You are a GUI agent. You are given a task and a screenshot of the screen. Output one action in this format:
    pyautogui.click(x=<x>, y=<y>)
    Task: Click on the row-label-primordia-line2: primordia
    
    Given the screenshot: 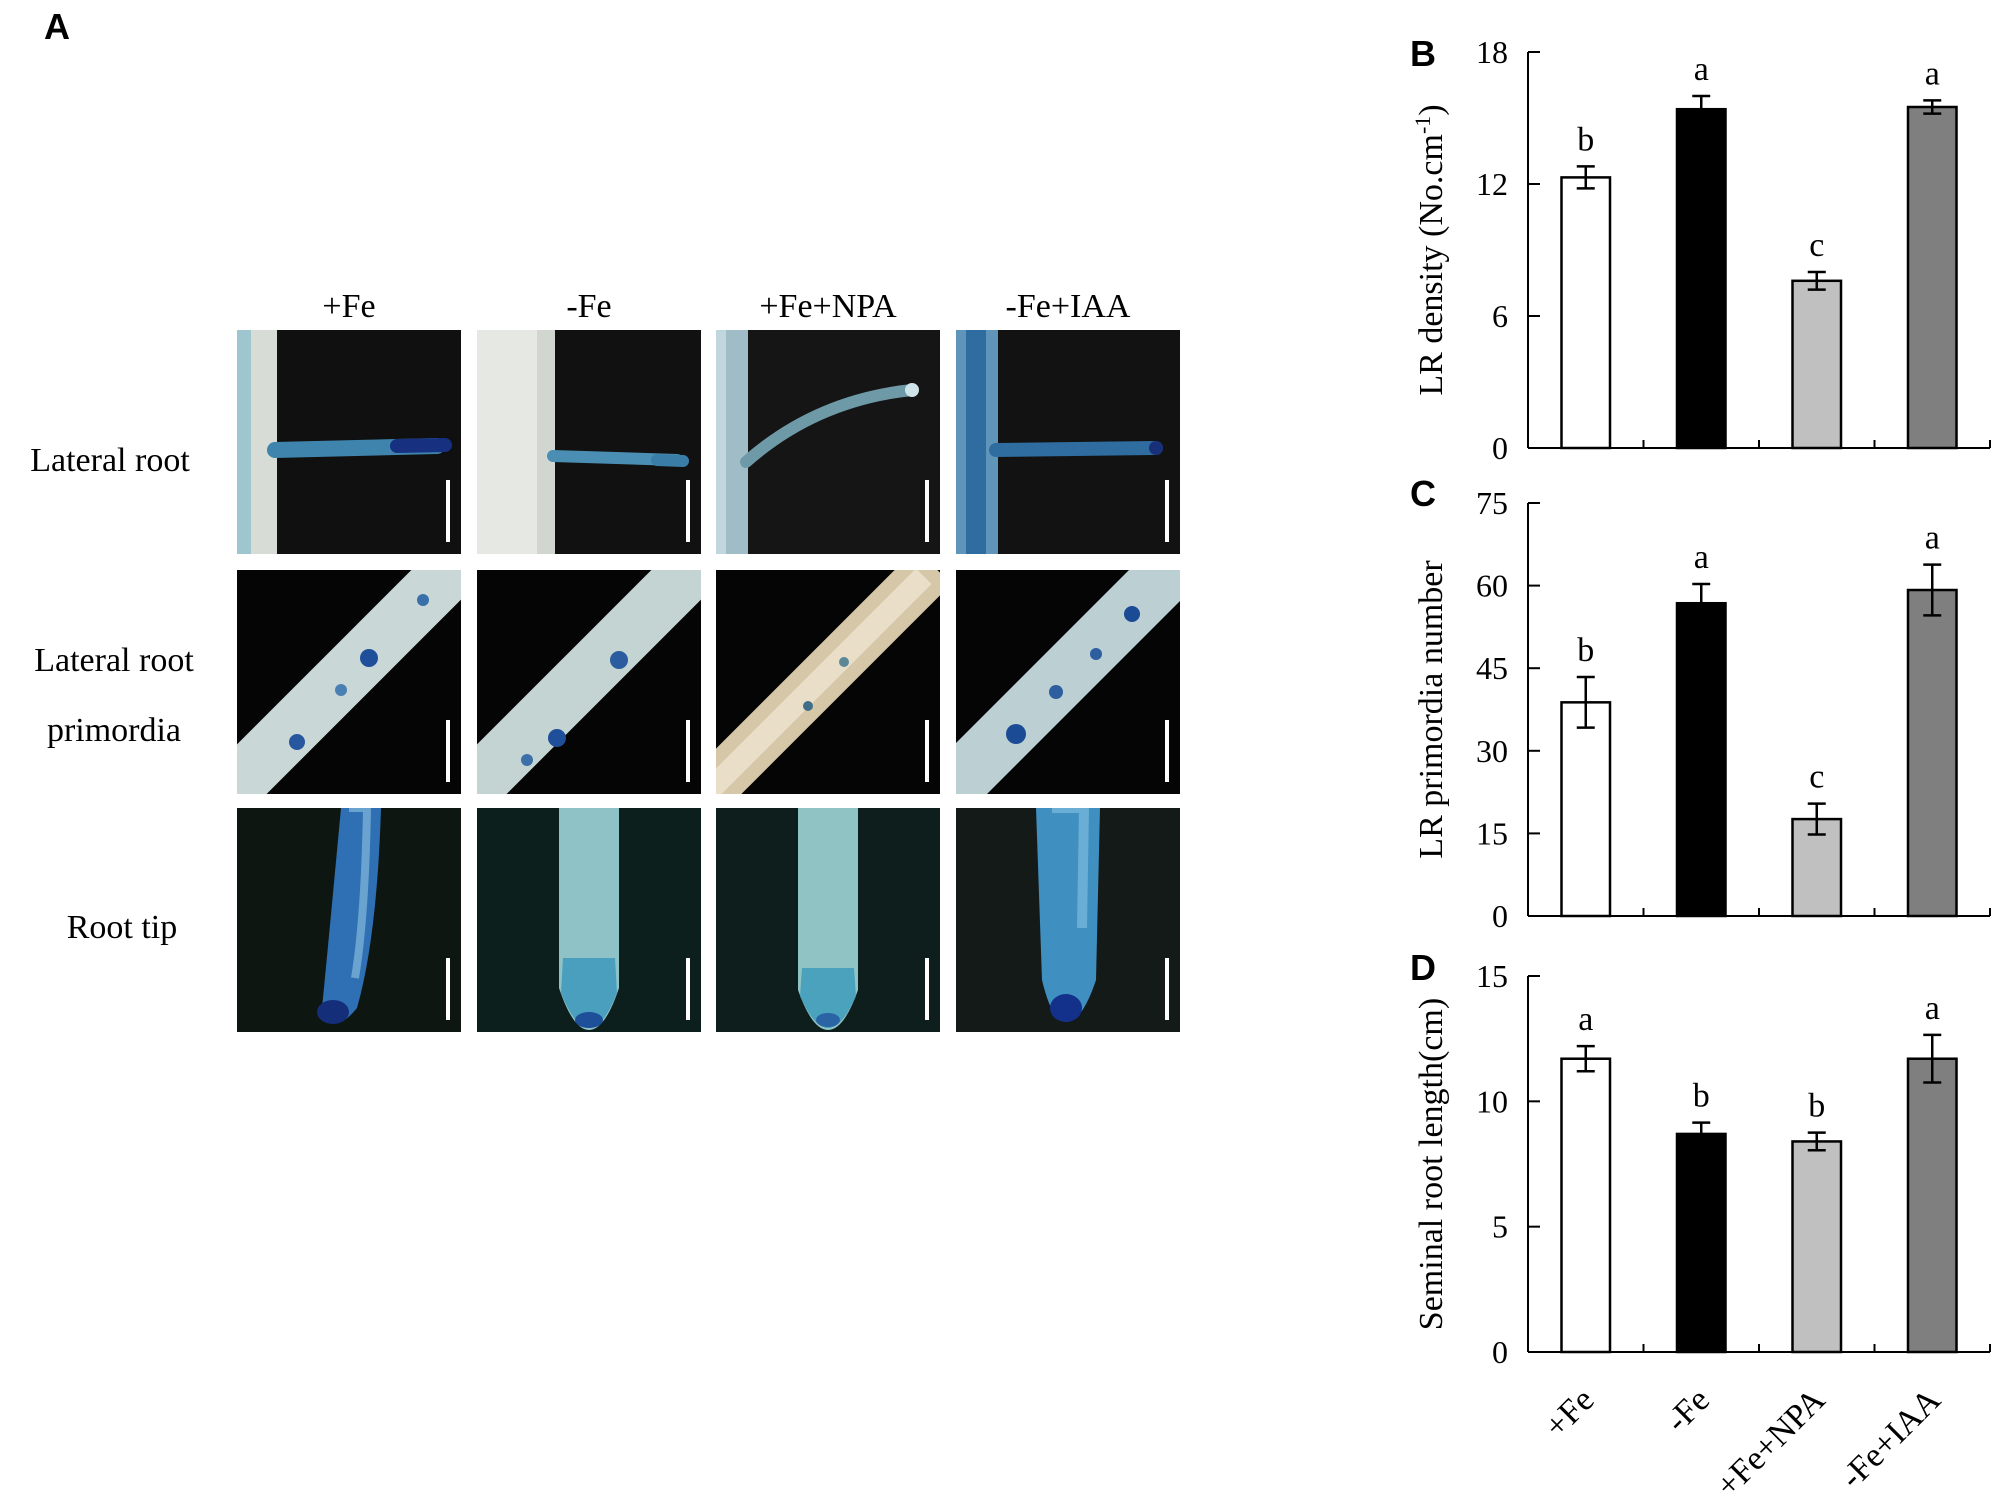 What is the action you would take?
    pyautogui.click(x=114, y=730)
    